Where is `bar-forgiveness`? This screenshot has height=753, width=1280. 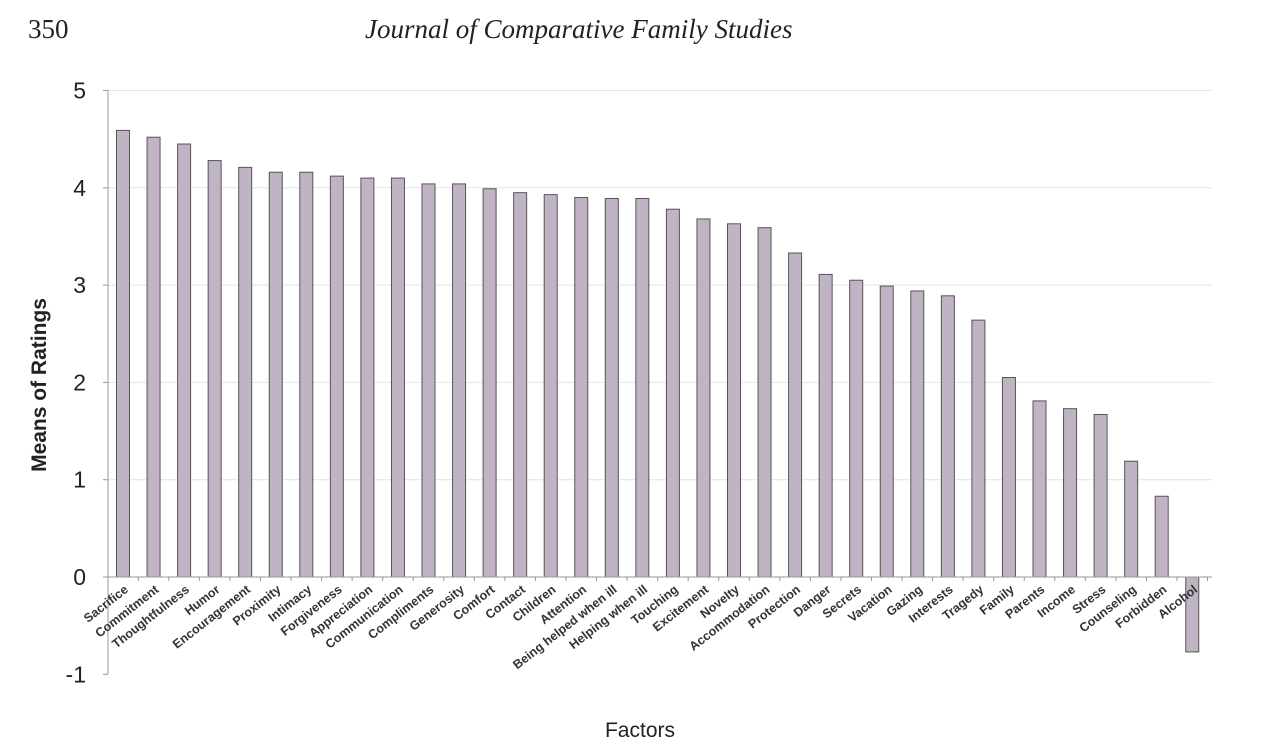
bar-forgiveness is located at coordinates (336, 376).